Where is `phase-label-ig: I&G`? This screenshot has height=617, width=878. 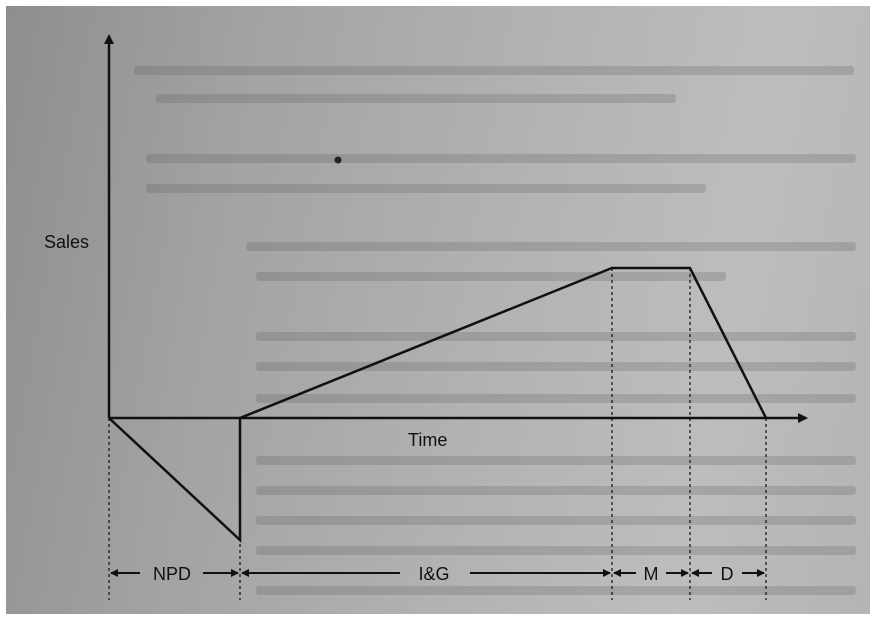 phase-label-ig: I&G is located at coordinates (433, 574).